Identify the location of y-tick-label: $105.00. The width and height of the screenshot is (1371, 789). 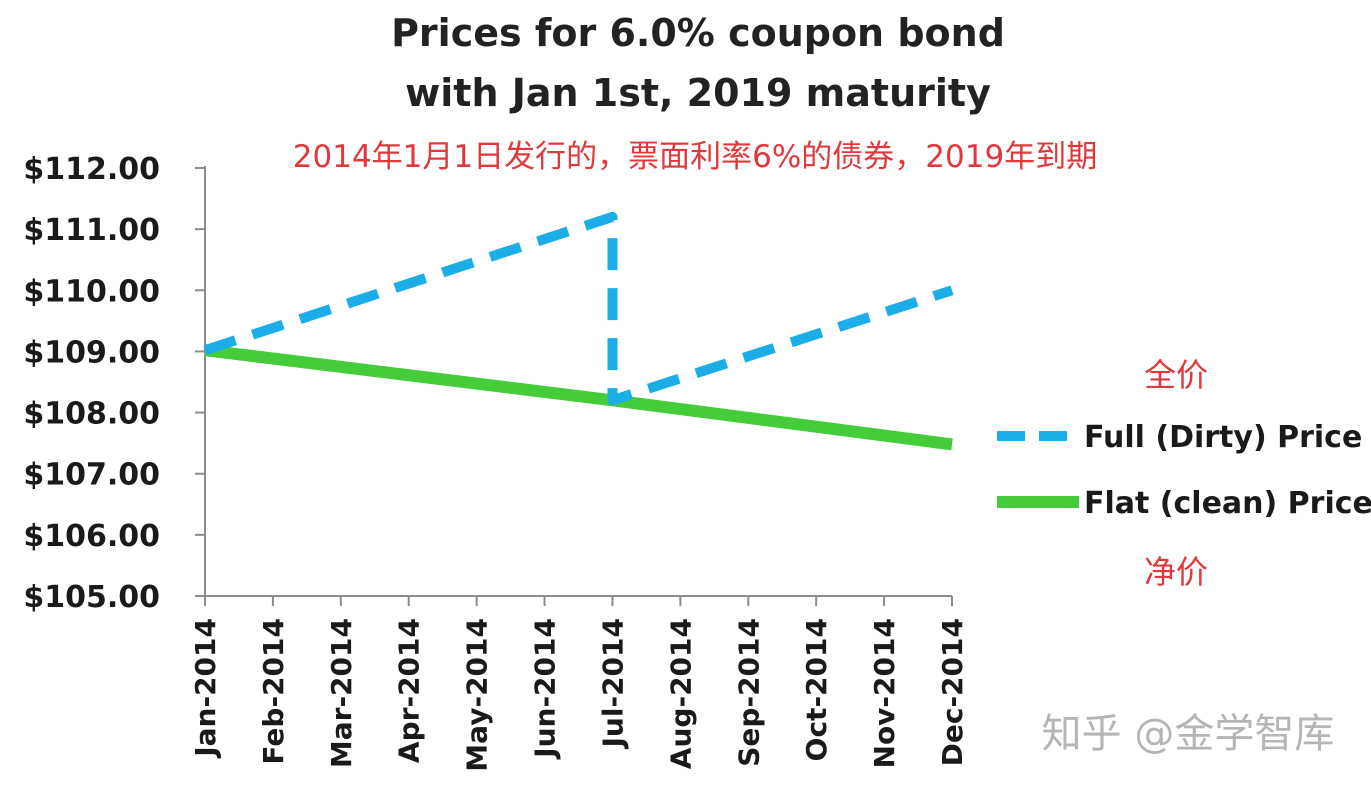
(91, 597).